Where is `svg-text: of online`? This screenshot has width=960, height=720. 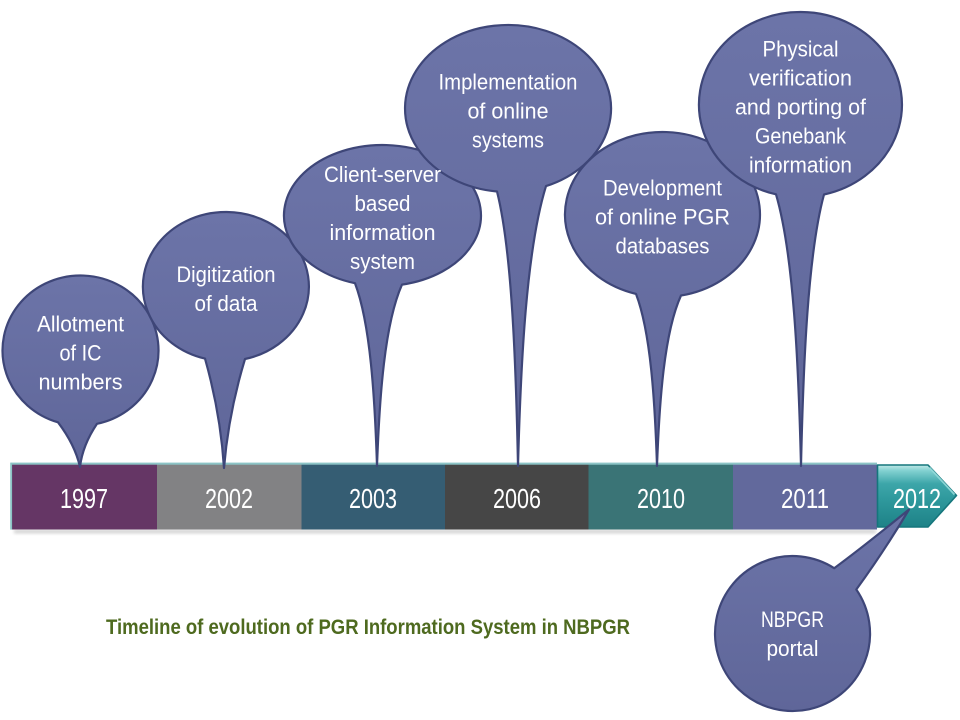
svg-text: of online is located at coordinates (508, 111).